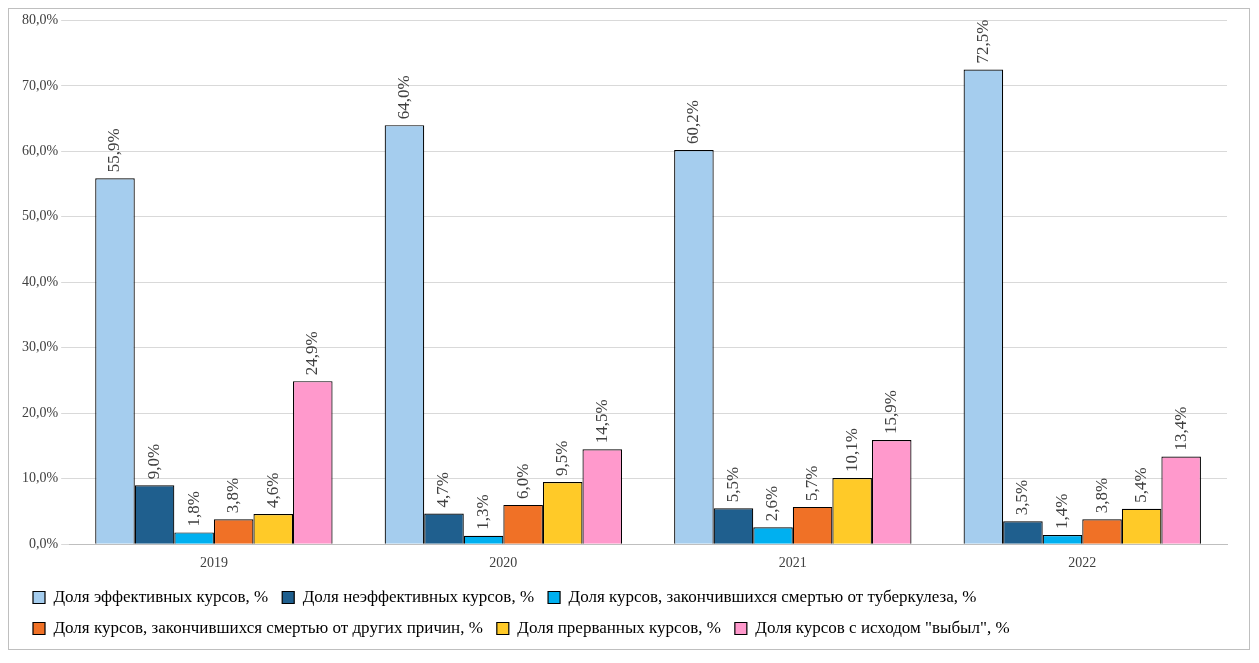 Image resolution: width=1259 pixels, height=663 pixels. I want to click on data-label: 3,5%, so click(1022, 497).